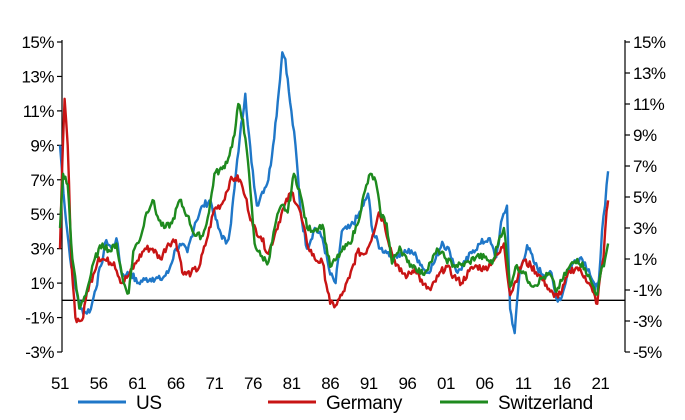  I want to click on x-tick-label: 96, so click(407, 383).